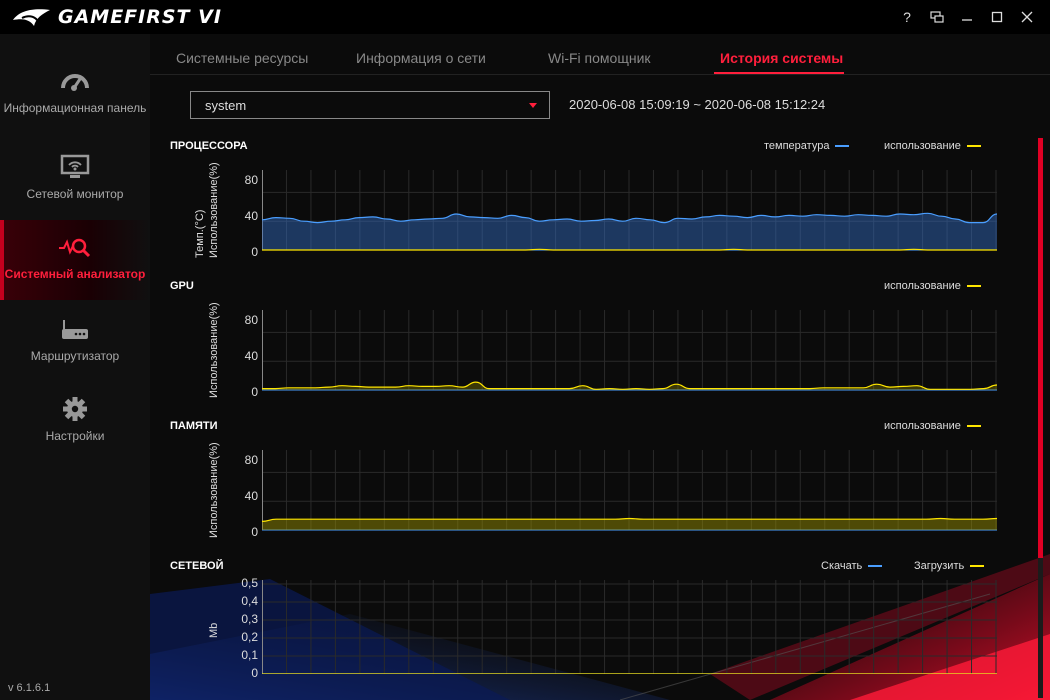 The height and width of the screenshot is (700, 1050). Describe the element at coordinates (214, 350) in the screenshot. I see `gpu-ylabel: Использование(%)` at that location.